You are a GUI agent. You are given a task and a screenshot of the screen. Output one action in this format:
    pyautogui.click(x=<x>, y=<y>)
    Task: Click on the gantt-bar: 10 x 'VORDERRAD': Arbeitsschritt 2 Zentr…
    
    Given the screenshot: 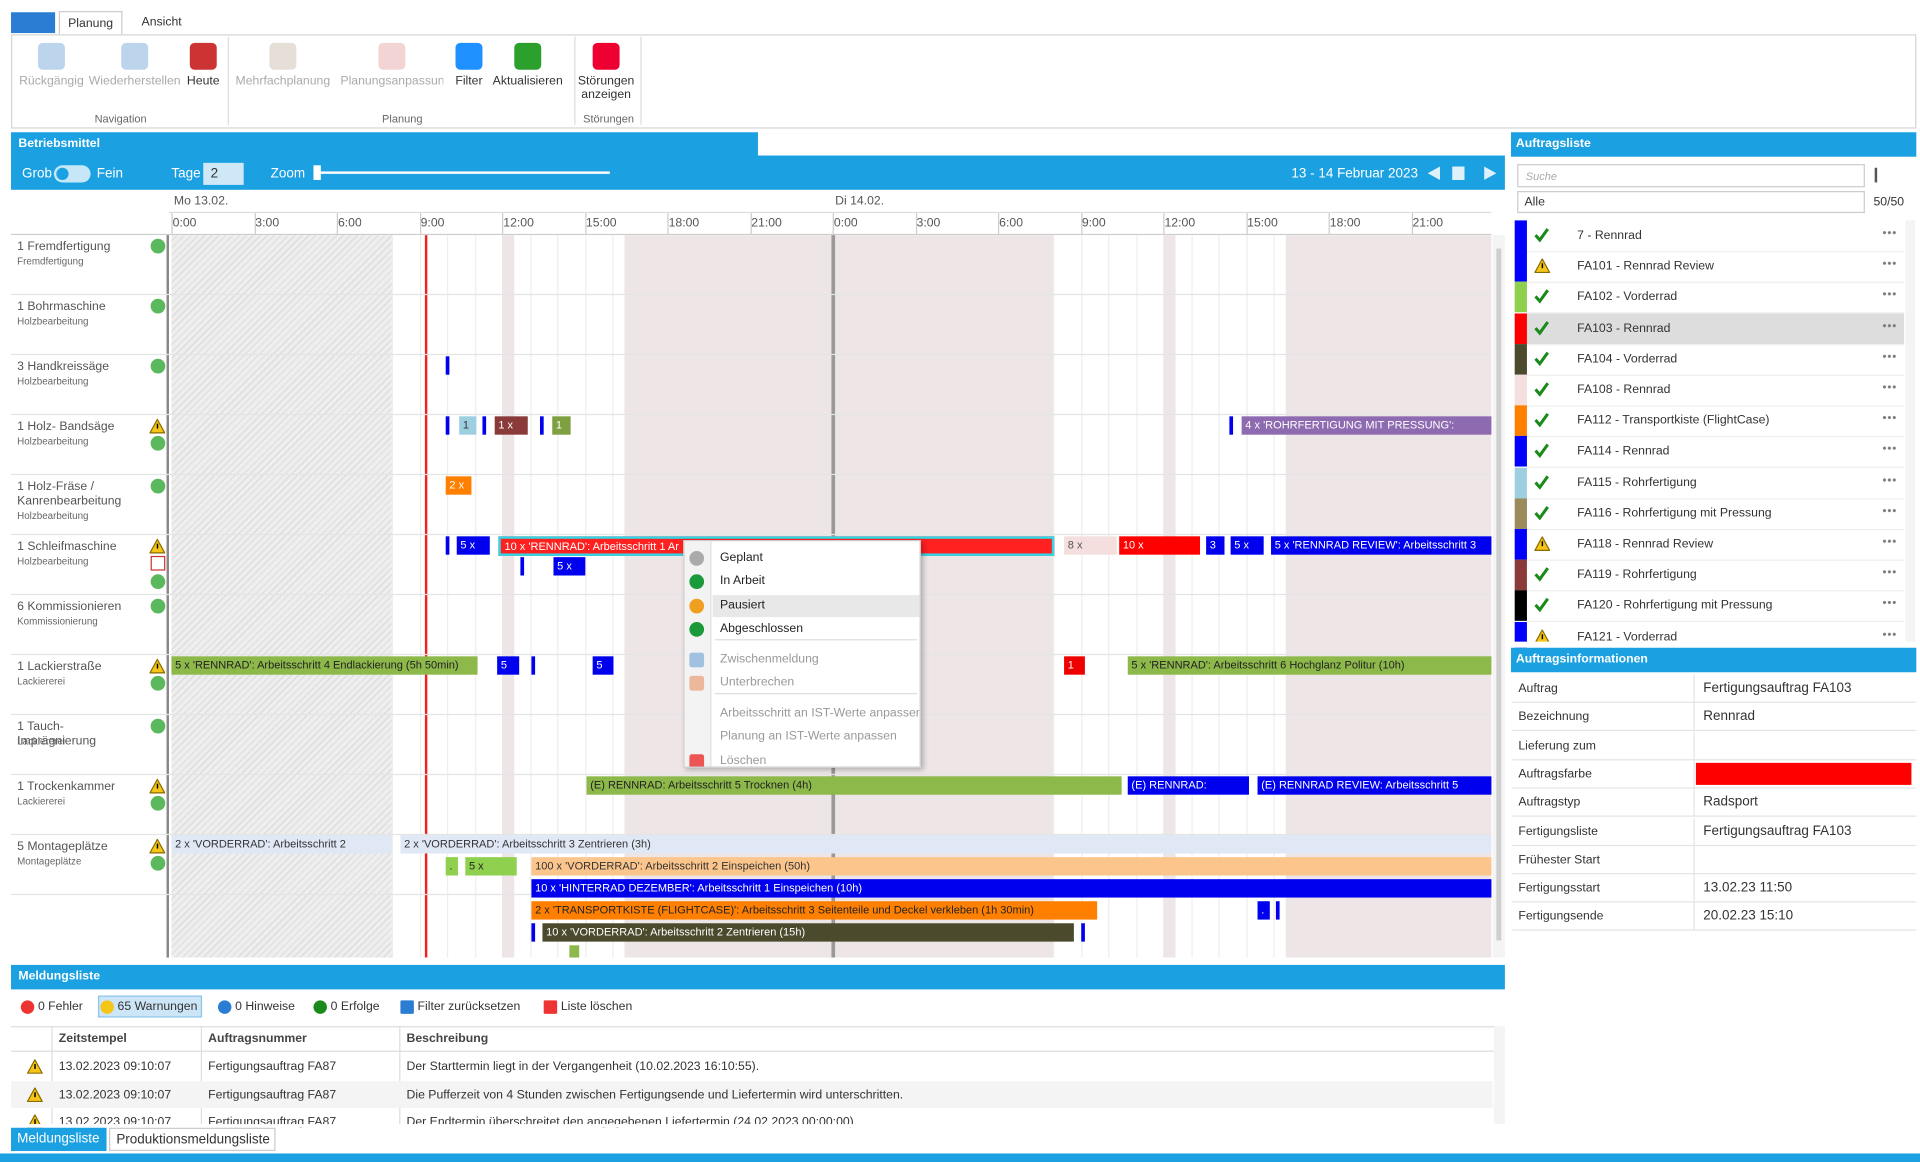 What is the action you would take?
    pyautogui.click(x=808, y=932)
    